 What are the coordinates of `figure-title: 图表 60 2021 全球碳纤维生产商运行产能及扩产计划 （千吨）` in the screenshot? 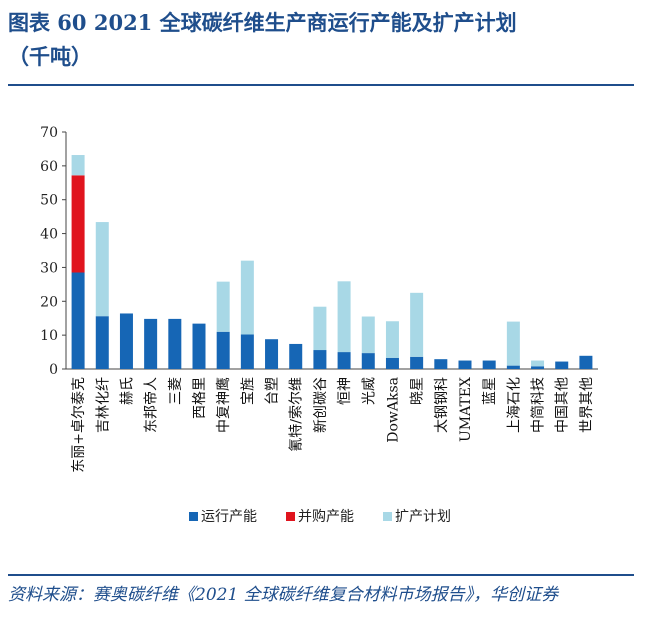 It's located at (320, 40).